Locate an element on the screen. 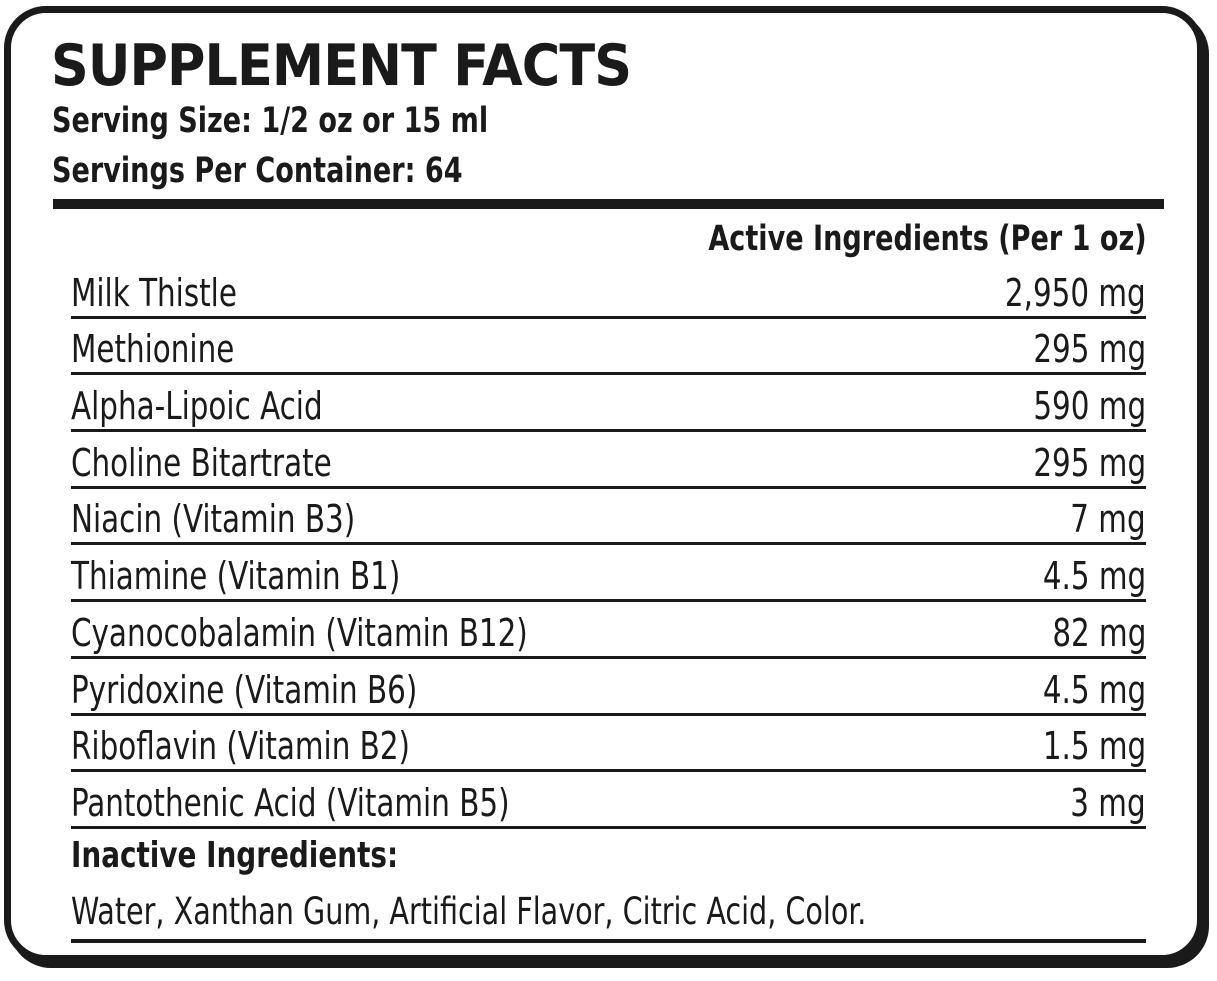 Image resolution: width=1217 pixels, height=981 pixels. ingredient-name: Alpha-Lipoic Acid is located at coordinates (197, 406).